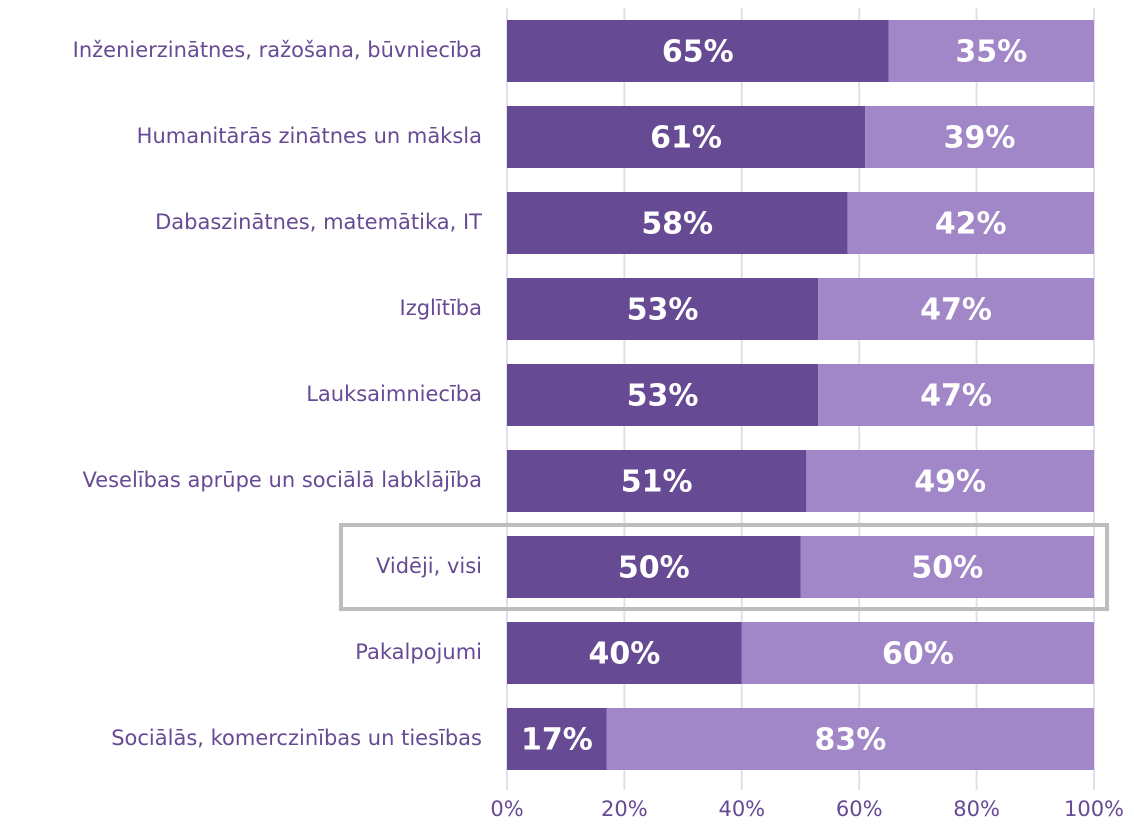 The width and height of the screenshot is (1134, 825). What do you see at coordinates (418, 652) in the screenshot?
I see `category-label: Pakalpojumi` at bounding box center [418, 652].